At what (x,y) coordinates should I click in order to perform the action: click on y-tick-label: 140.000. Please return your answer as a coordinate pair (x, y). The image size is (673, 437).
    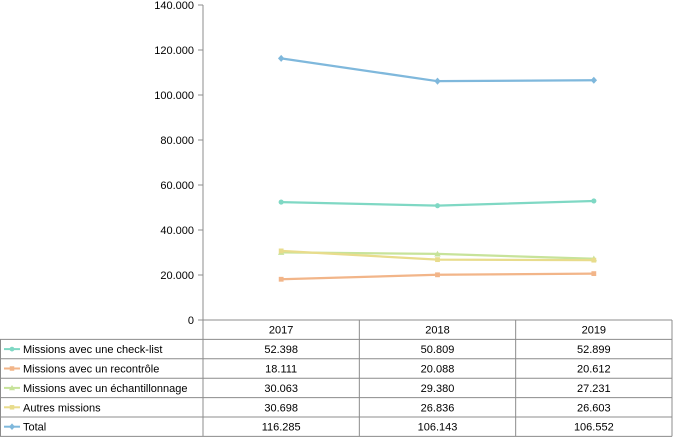
    Looking at the image, I should click on (174, 6).